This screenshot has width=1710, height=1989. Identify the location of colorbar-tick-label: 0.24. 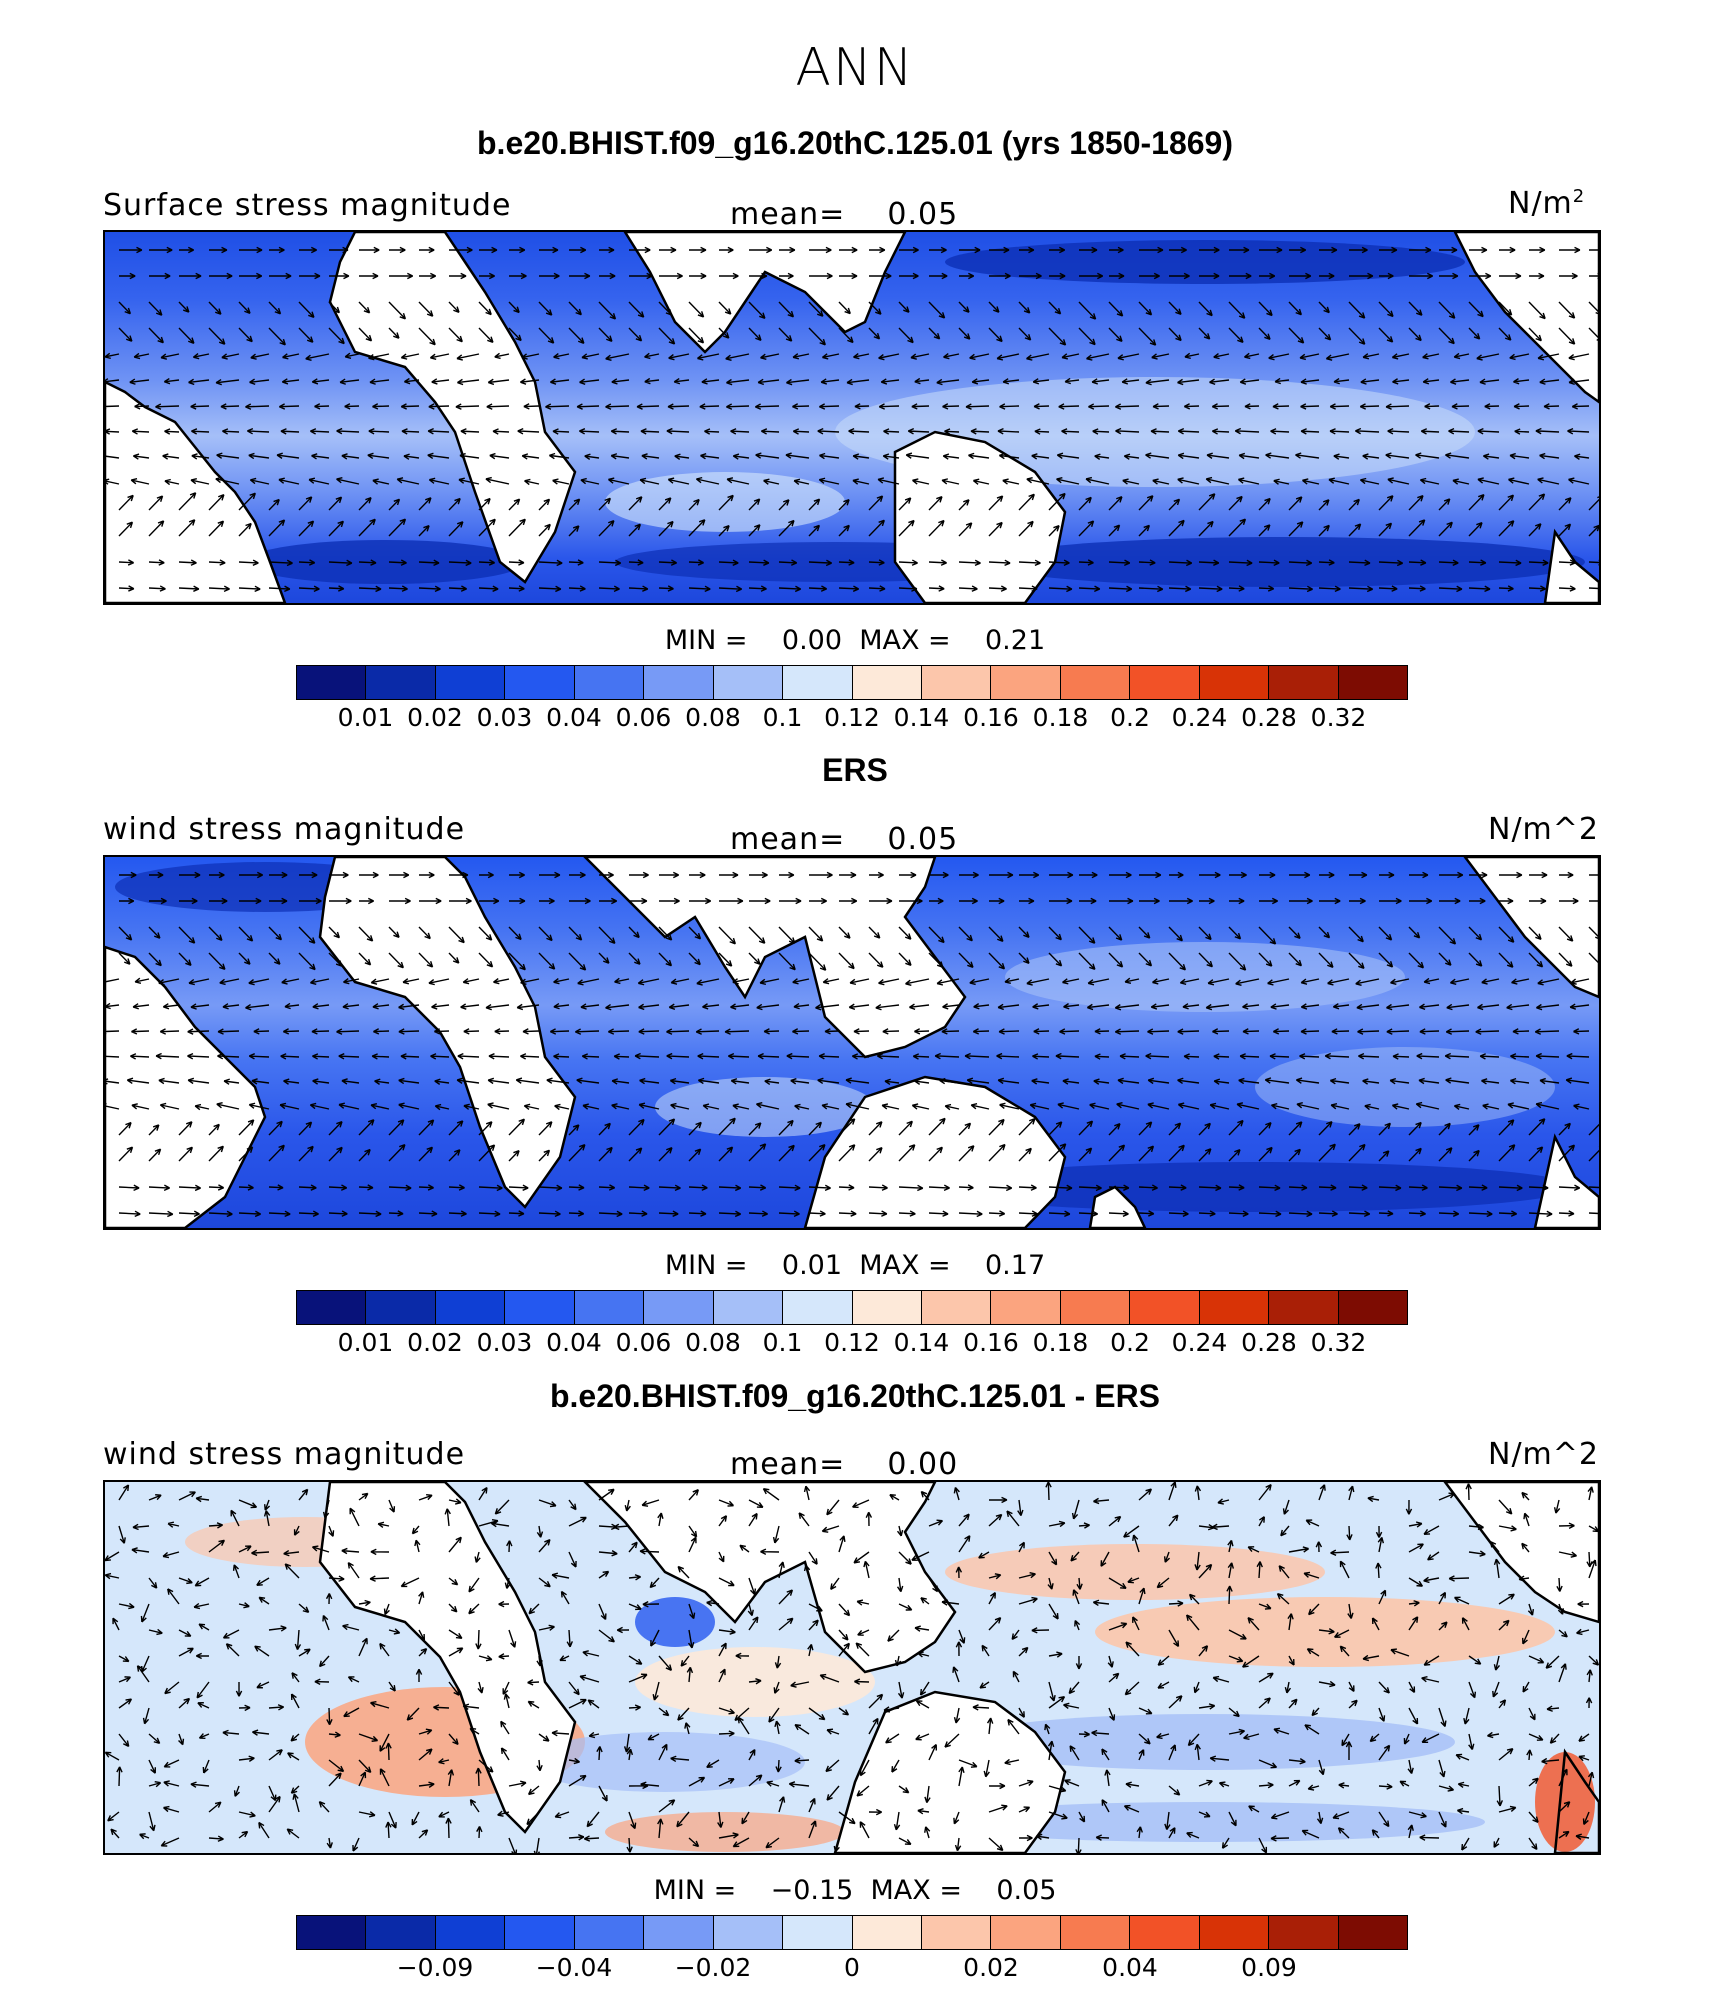
(1199, 1342).